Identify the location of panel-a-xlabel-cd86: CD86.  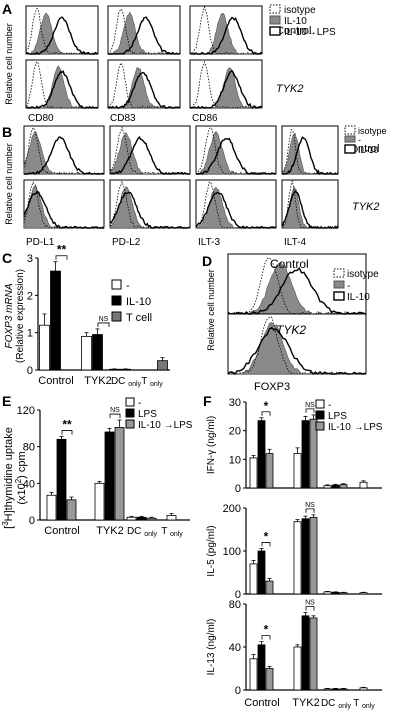
(205, 118).